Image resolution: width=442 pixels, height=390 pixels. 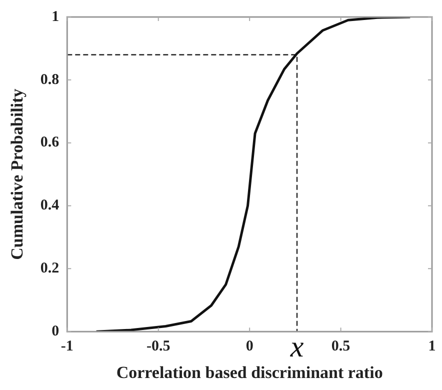 I want to click on y-axis-title: Cumulative Probability, so click(x=17, y=174).